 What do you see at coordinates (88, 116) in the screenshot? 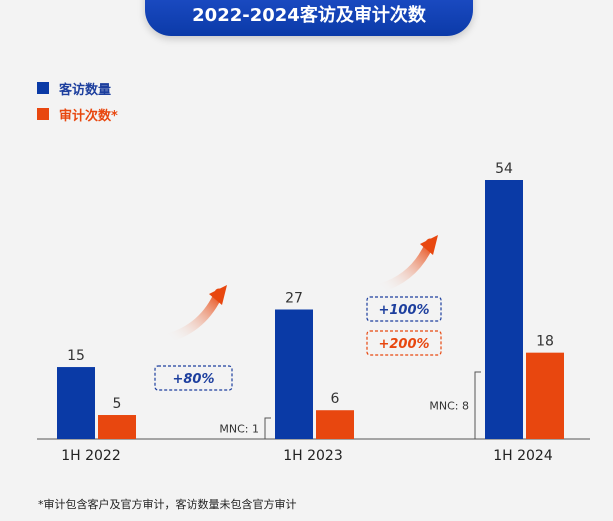
I see `legend-label-audits: 审计次数*` at bounding box center [88, 116].